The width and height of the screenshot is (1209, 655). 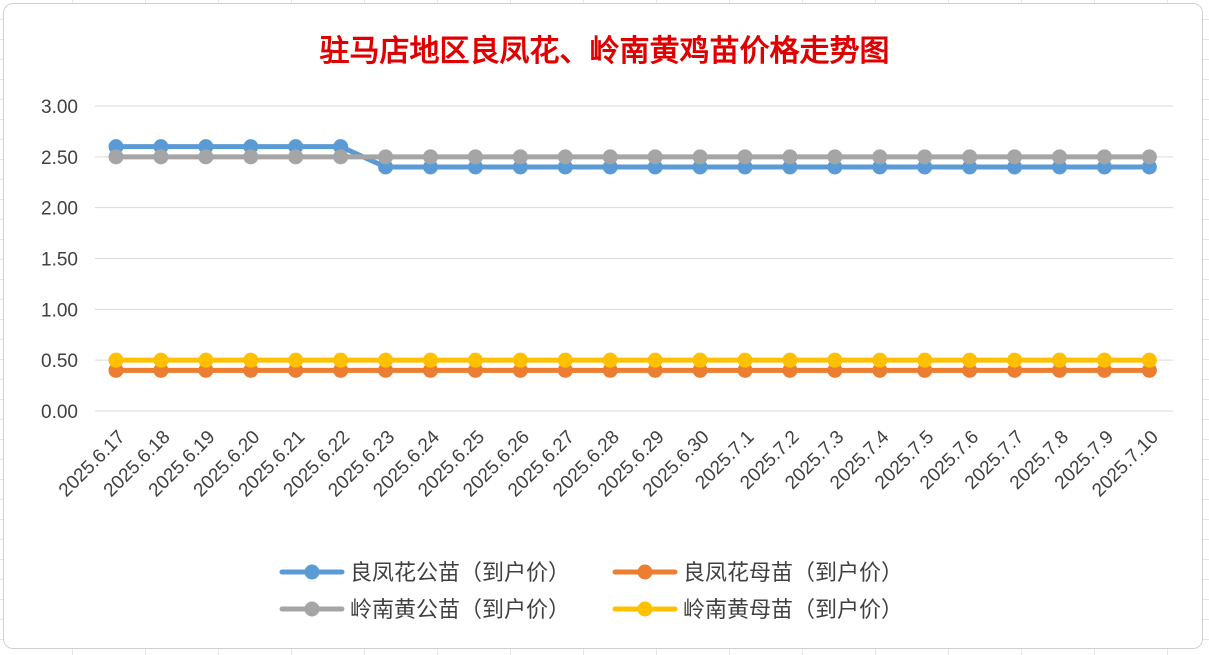 I want to click on y-tick-label: 2.00, so click(x=59, y=209).